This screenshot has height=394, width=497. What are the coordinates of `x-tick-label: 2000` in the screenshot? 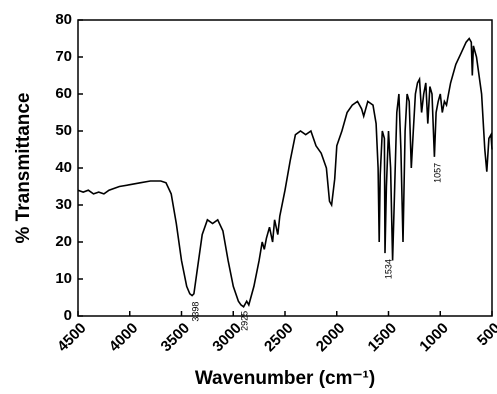 It's located at (331, 338).